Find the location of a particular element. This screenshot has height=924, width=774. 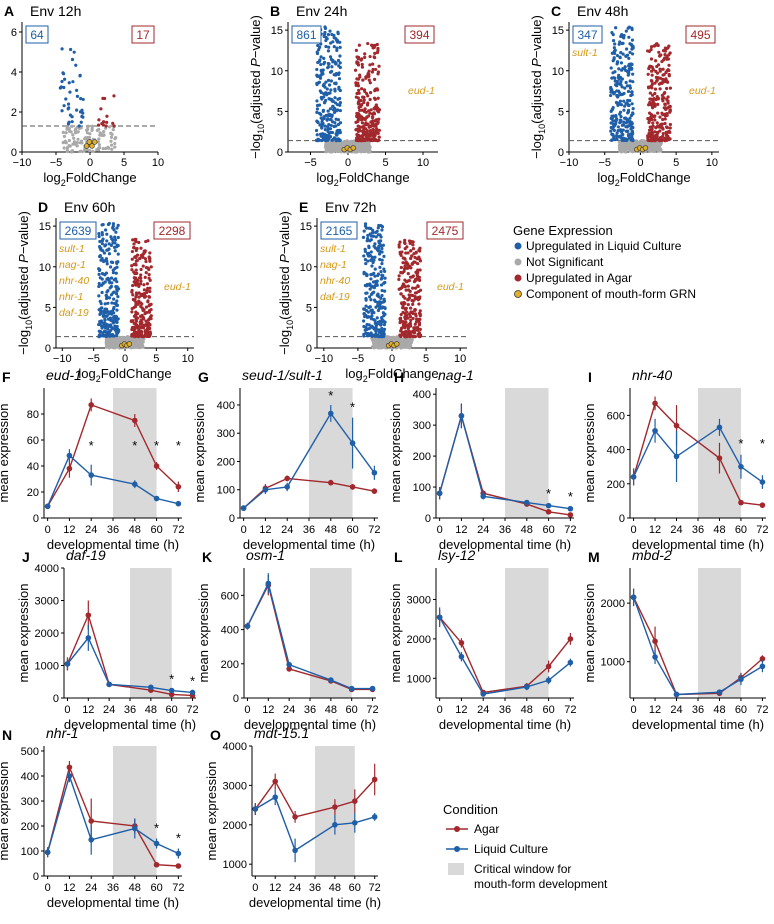

volcano-x-tick-label: 0 is located at coordinates (392, 359).